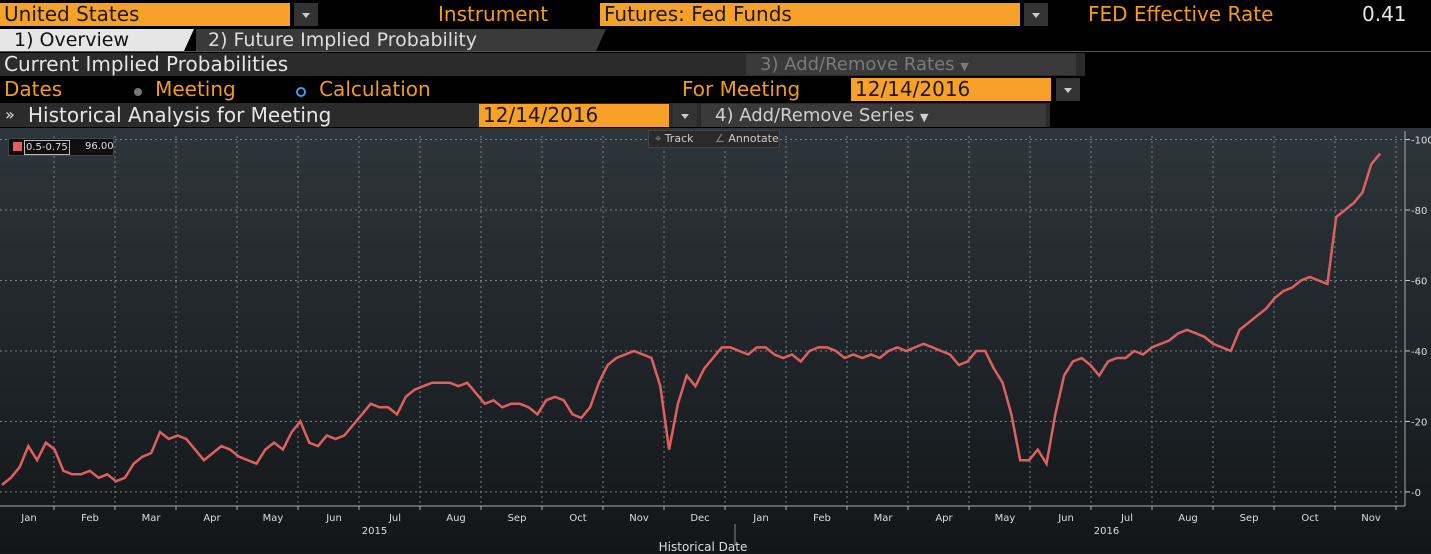 The image size is (1431, 554). Describe the element at coordinates (146, 64) in the screenshot. I see `section-title: Current Implied Probabilities` at that location.